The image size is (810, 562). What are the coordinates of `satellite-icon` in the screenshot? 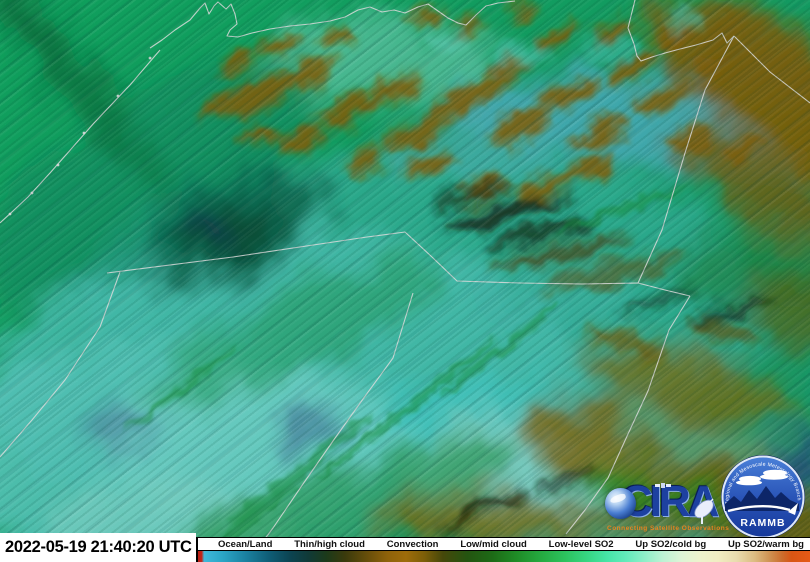 It's located at (663, 485).